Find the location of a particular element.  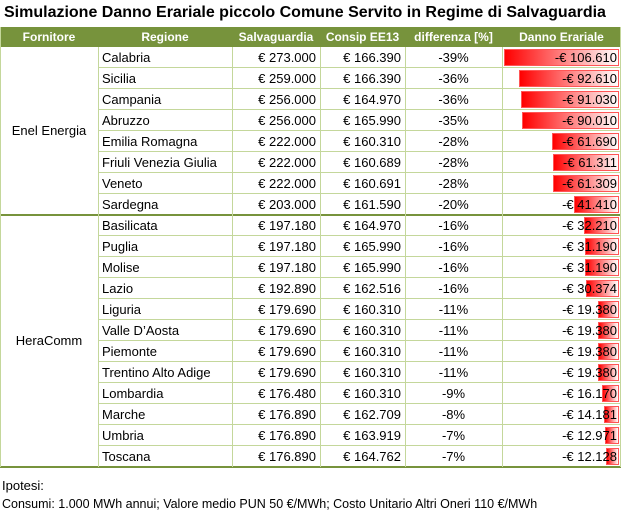

region: Puglia is located at coordinates (120, 246).